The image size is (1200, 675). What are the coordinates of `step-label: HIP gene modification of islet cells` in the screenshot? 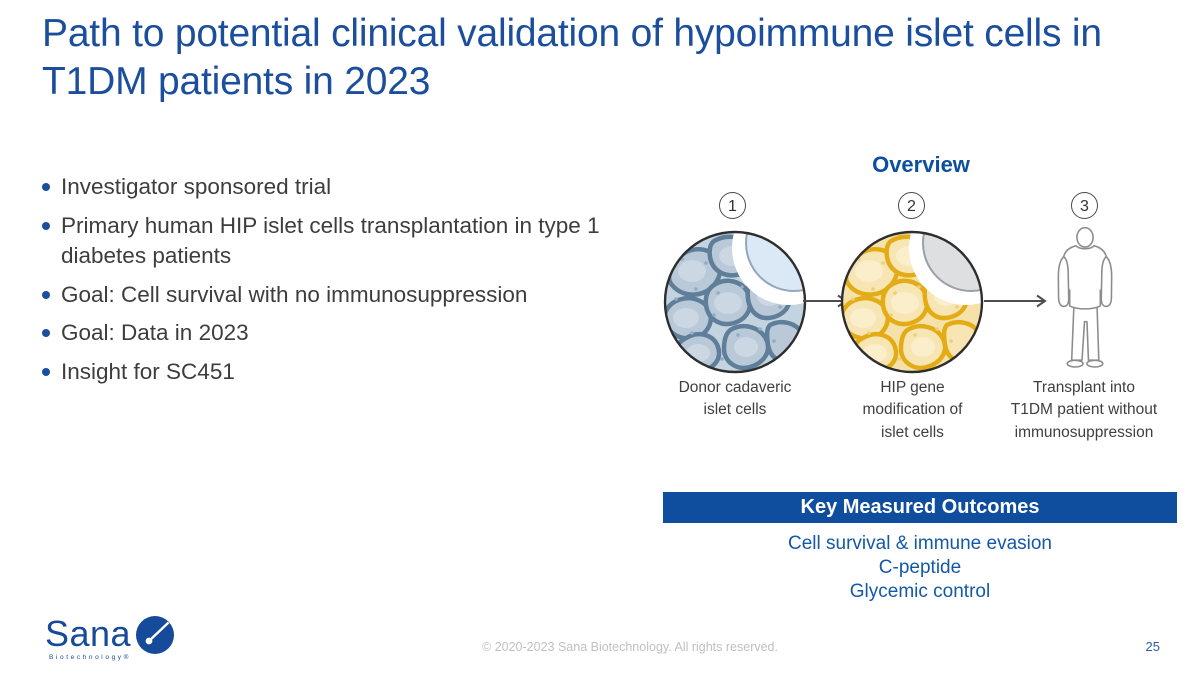 It's located at (912, 410).